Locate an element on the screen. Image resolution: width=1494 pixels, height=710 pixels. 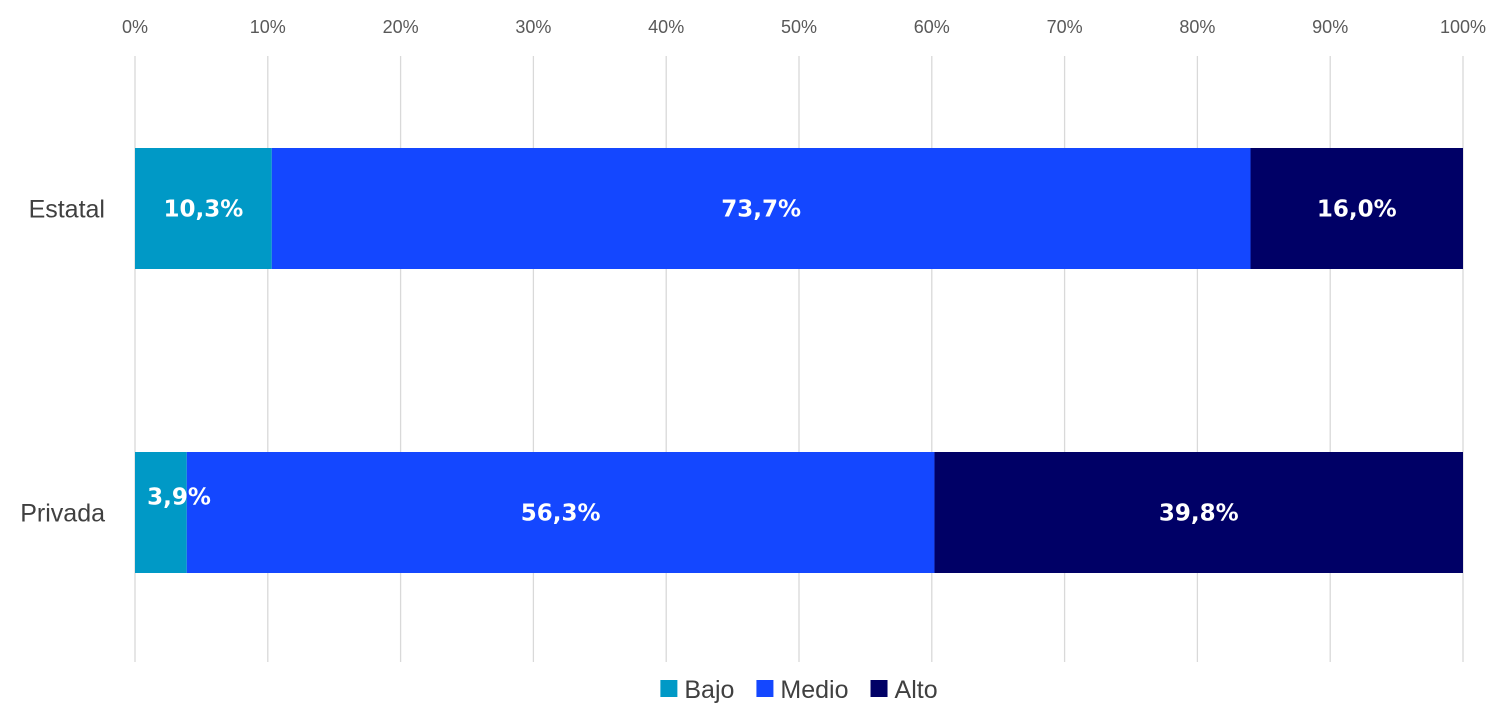
legend-label-alto: Alto is located at coordinates (916, 690).